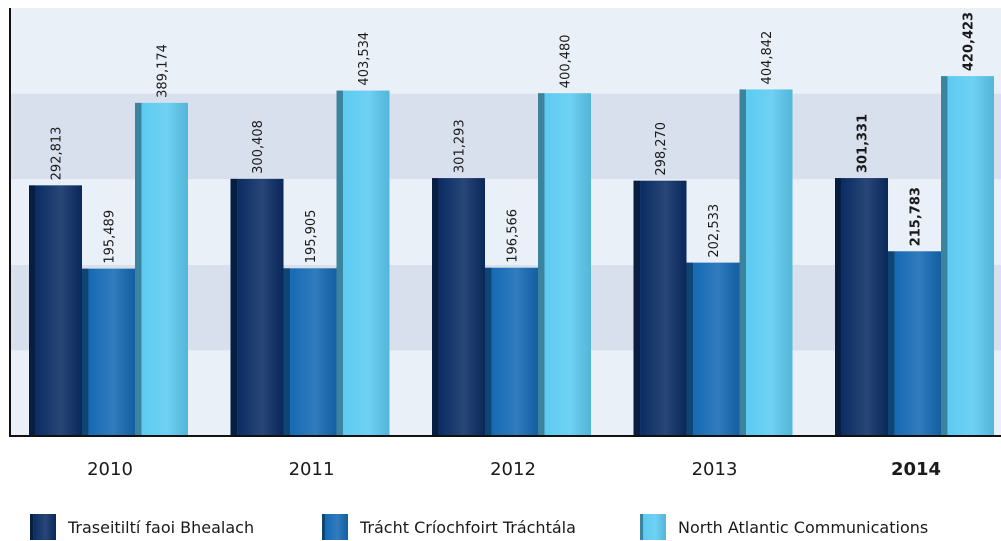  What do you see at coordinates (57, 154) in the screenshot?
I see `value-label: 292,813` at bounding box center [57, 154].